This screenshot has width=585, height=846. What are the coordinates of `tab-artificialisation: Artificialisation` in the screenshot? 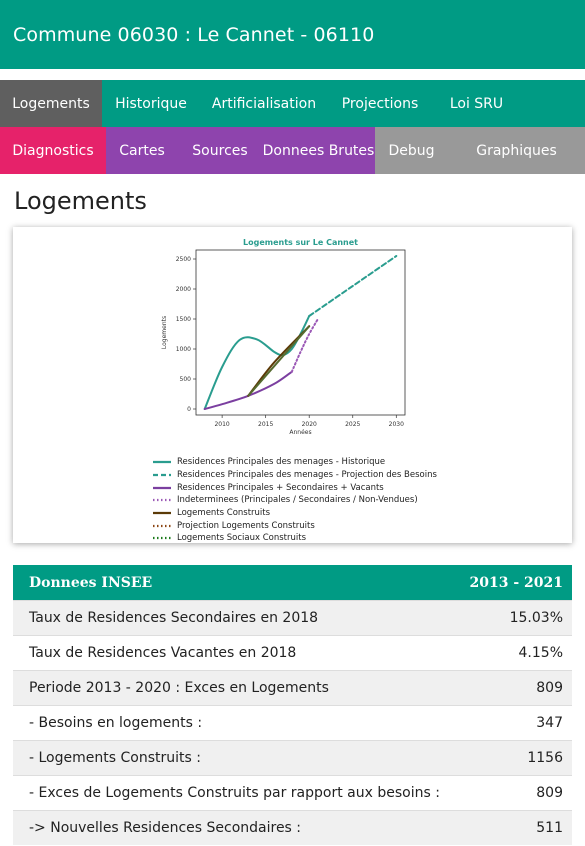 It's located at (264, 103).